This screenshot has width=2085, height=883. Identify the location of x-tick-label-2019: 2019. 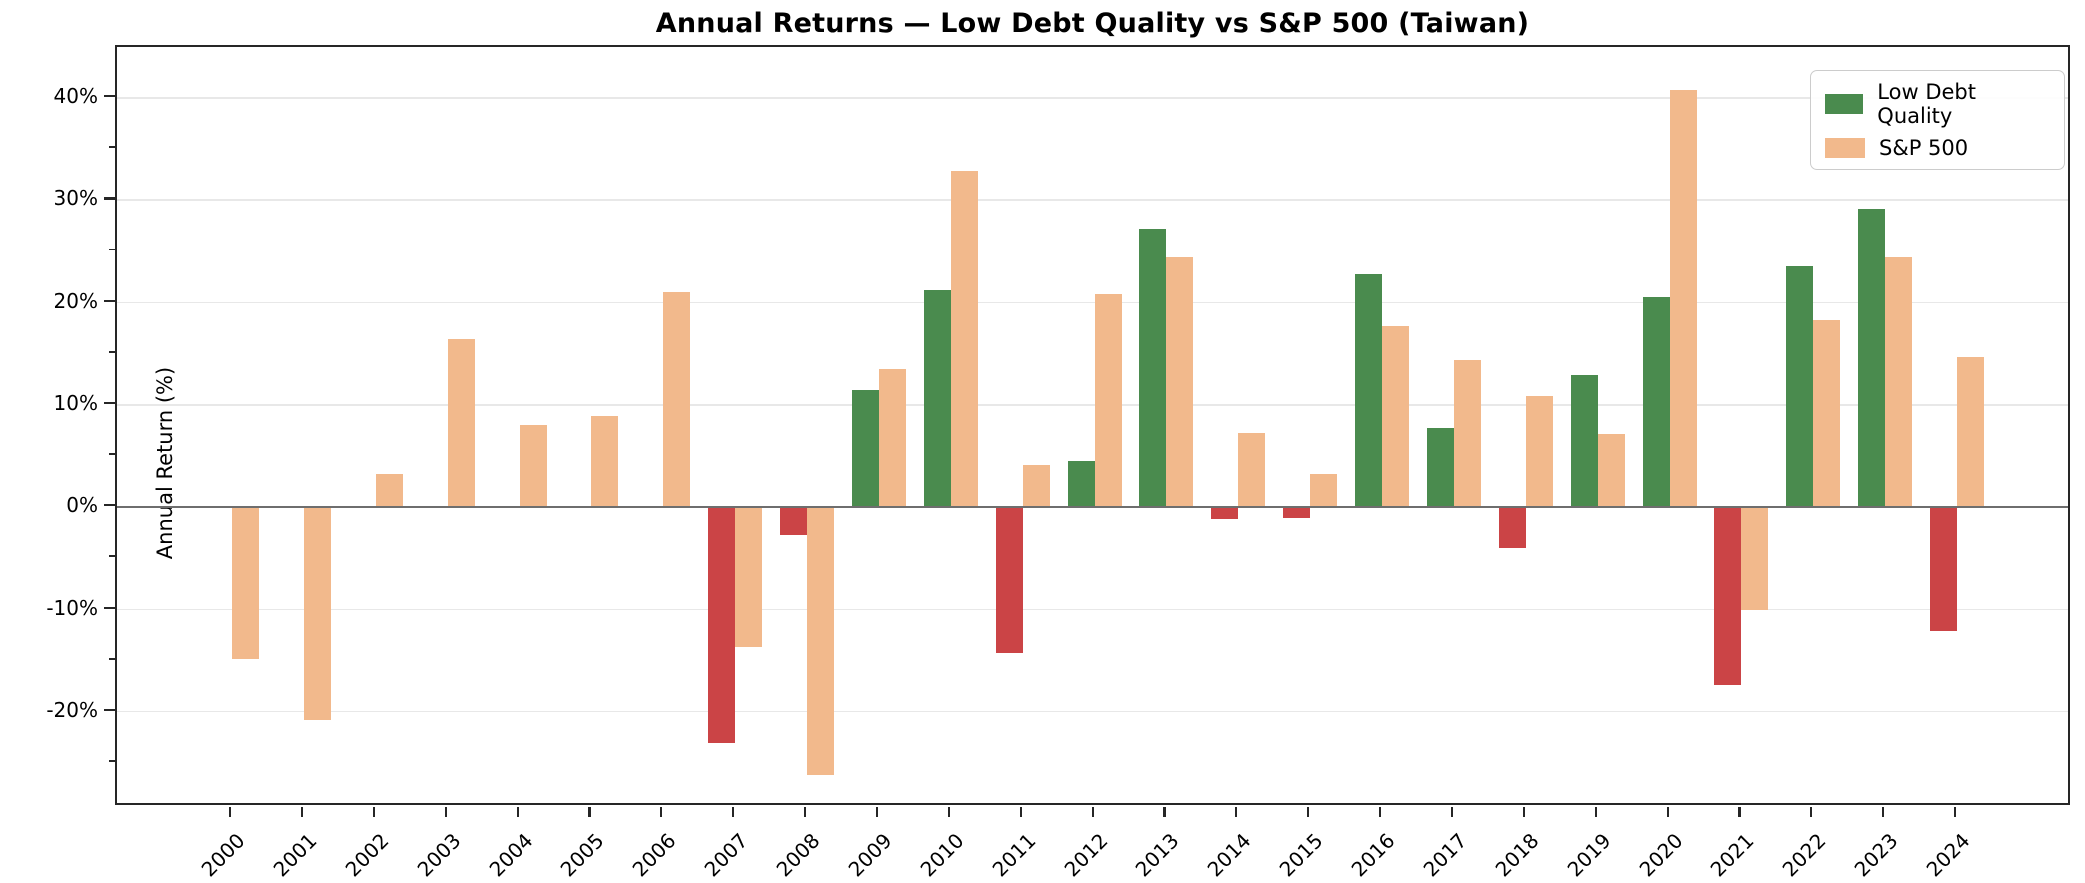
(1589, 855).